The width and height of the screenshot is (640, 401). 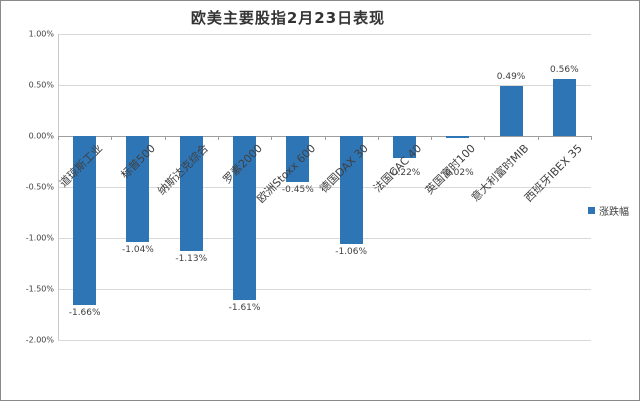 I want to click on chart-title: 欧美主要股指2月23日表现, so click(x=288, y=18).